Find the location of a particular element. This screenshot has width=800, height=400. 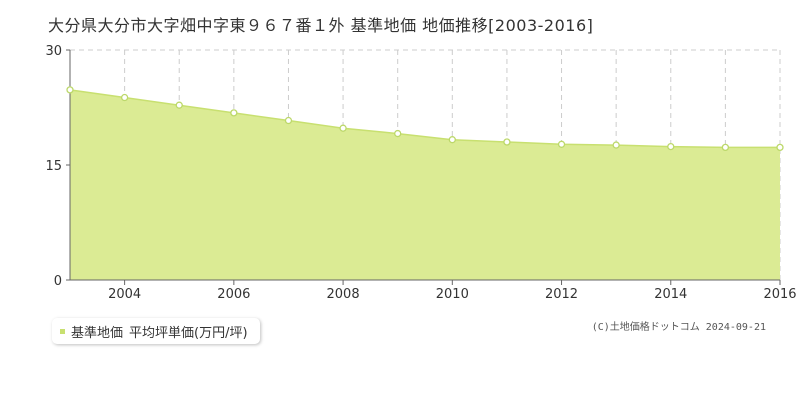

legend-unit-label: 平均坪単価(万円/坪) is located at coordinates (188, 333).